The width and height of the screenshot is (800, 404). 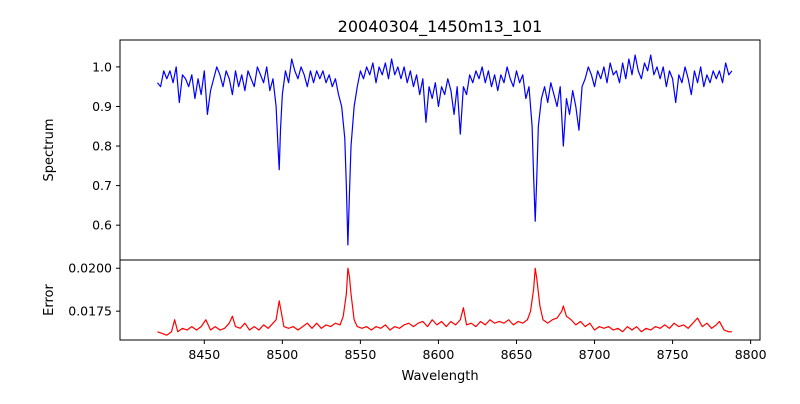 What do you see at coordinates (439, 354) in the screenshot?
I see `x-tick-label: 8600` at bounding box center [439, 354].